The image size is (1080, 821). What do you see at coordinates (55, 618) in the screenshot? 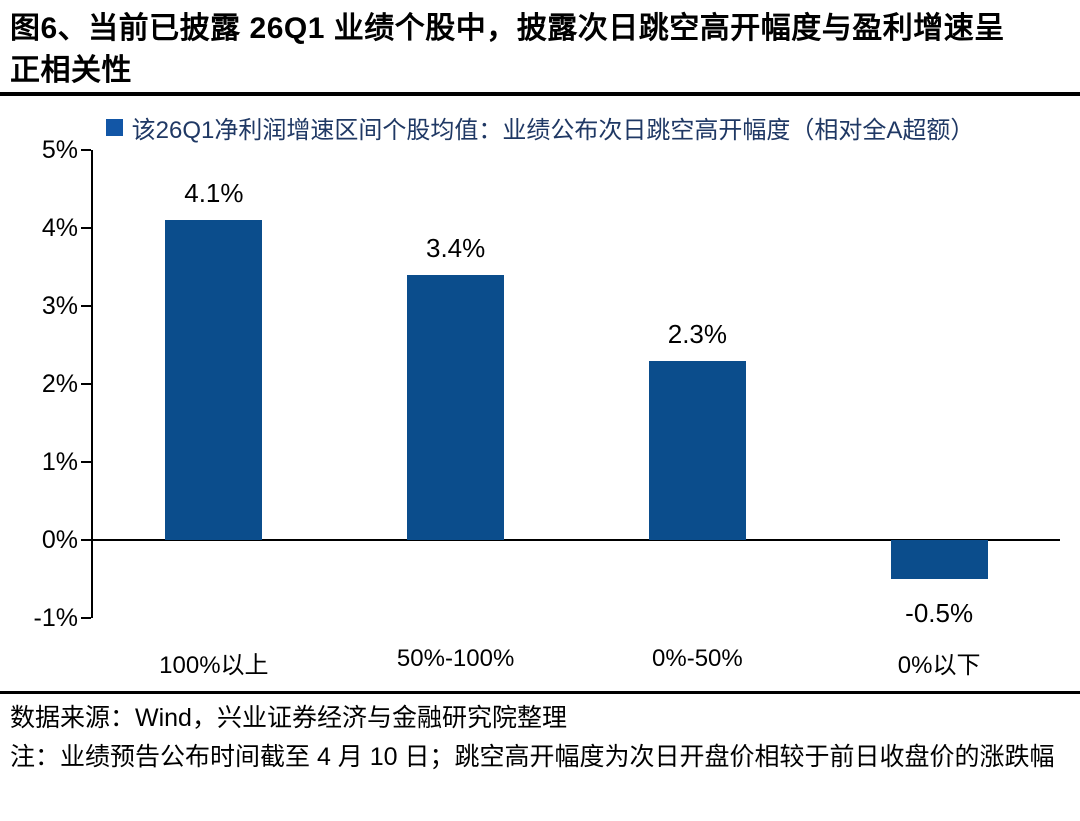
I see `y-axis-tick-label: -1%` at bounding box center [55, 618].